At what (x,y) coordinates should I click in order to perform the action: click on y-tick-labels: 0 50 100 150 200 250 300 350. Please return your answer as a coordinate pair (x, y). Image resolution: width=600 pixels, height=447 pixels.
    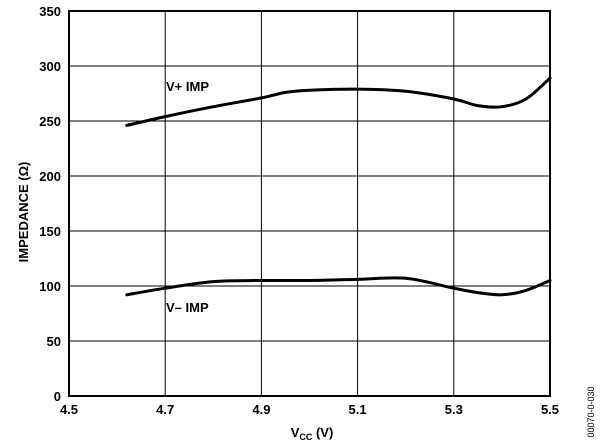
    Looking at the image, I should click on (50, 204).